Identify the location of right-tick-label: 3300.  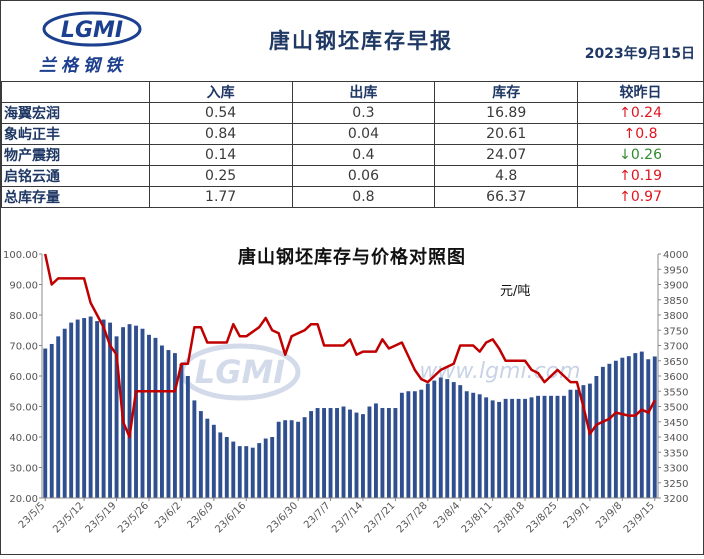
(675, 469).